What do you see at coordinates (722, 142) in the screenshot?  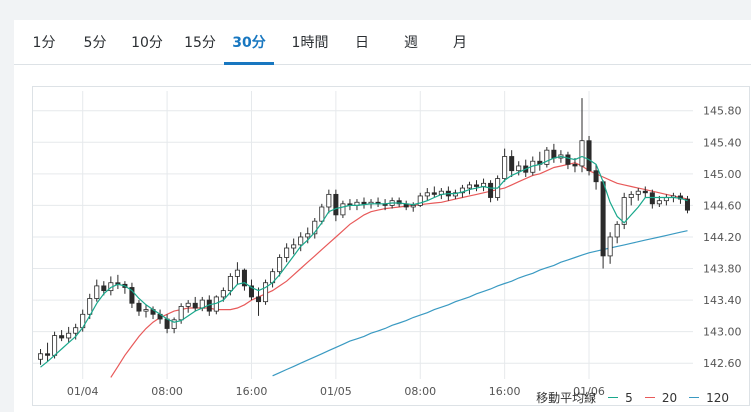 I see `y-tick-label: 145.40` at bounding box center [722, 142].